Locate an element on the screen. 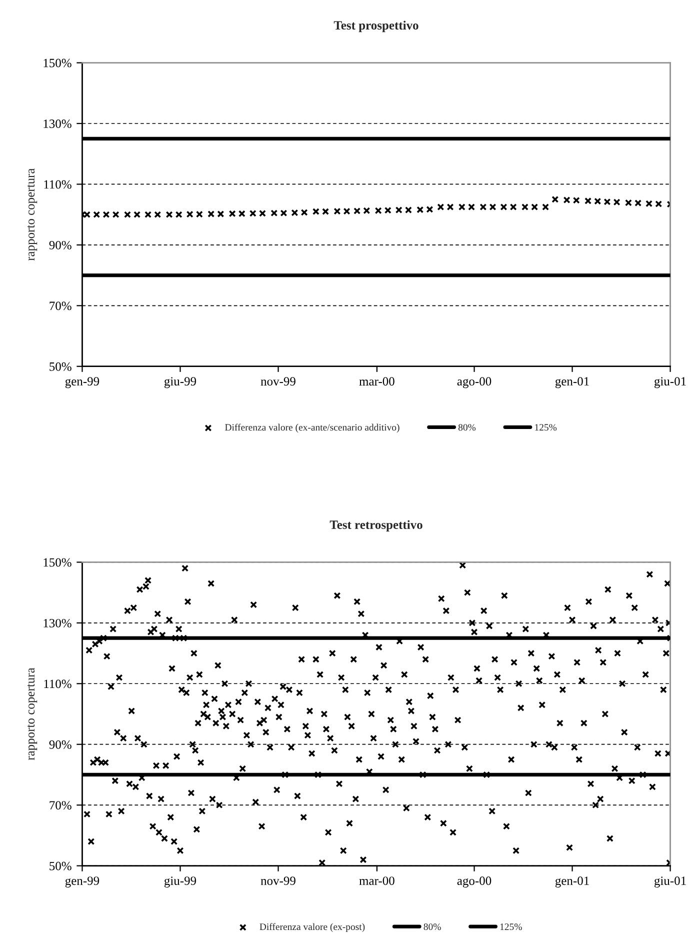 This screenshot has height=937, width=691. legend-label: Differenza valore (ex-ante/scenario additivo) is located at coordinates (312, 428).